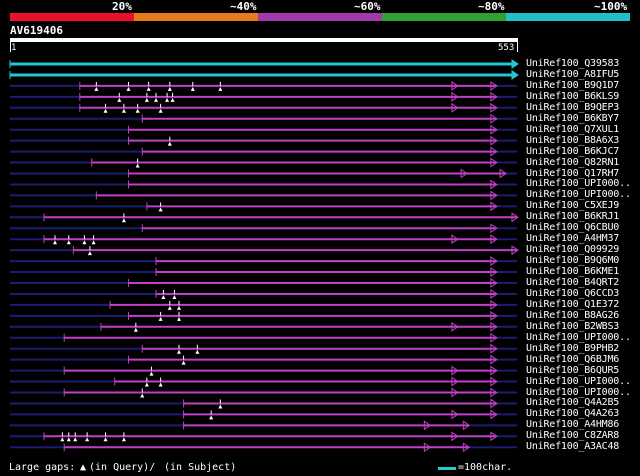 This screenshot has width=640, height=476. What do you see at coordinates (573, 85) in the screenshot?
I see `hit-label-link: UniRef100_B9Q1D7` at bounding box center [573, 85].